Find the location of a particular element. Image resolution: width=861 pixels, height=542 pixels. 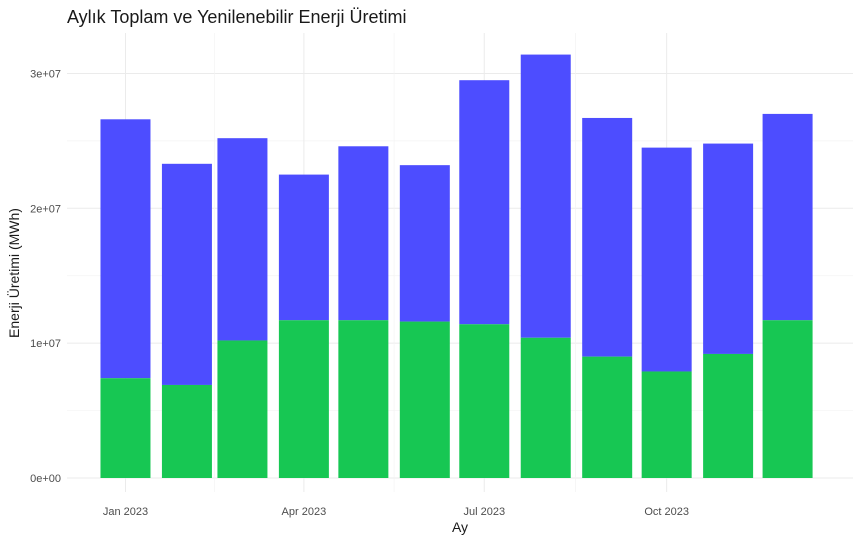

x-tick-label: Jul 2023 is located at coordinates (484, 512).